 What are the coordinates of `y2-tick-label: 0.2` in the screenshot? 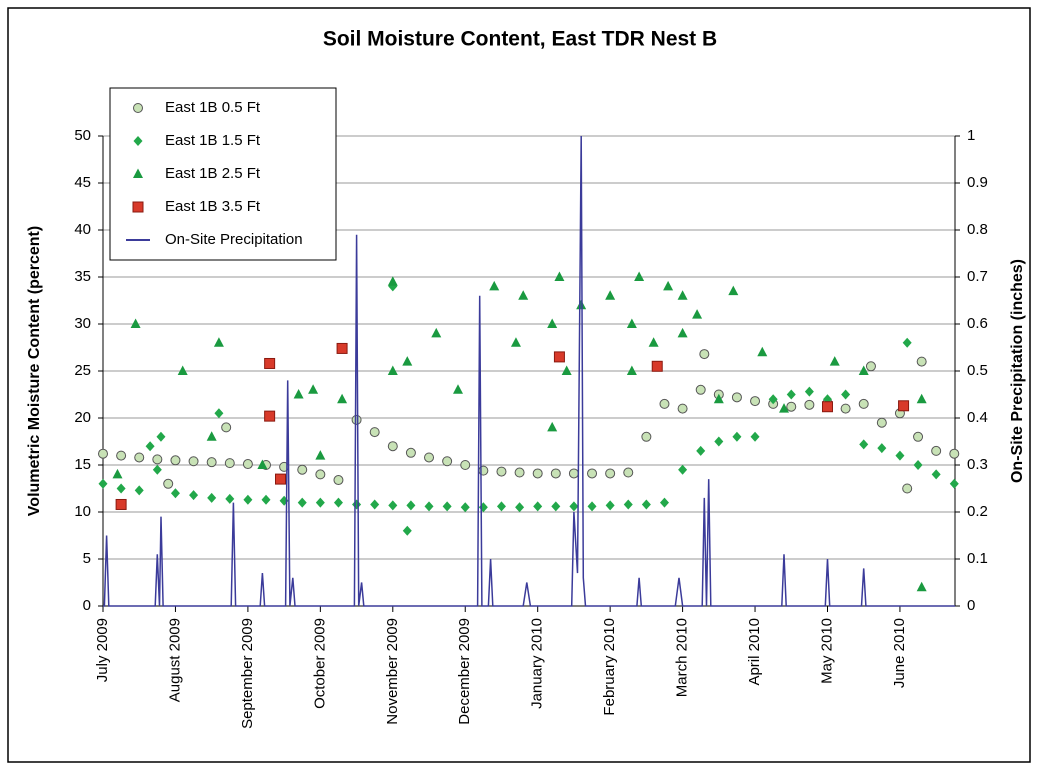 It's located at (977, 511).